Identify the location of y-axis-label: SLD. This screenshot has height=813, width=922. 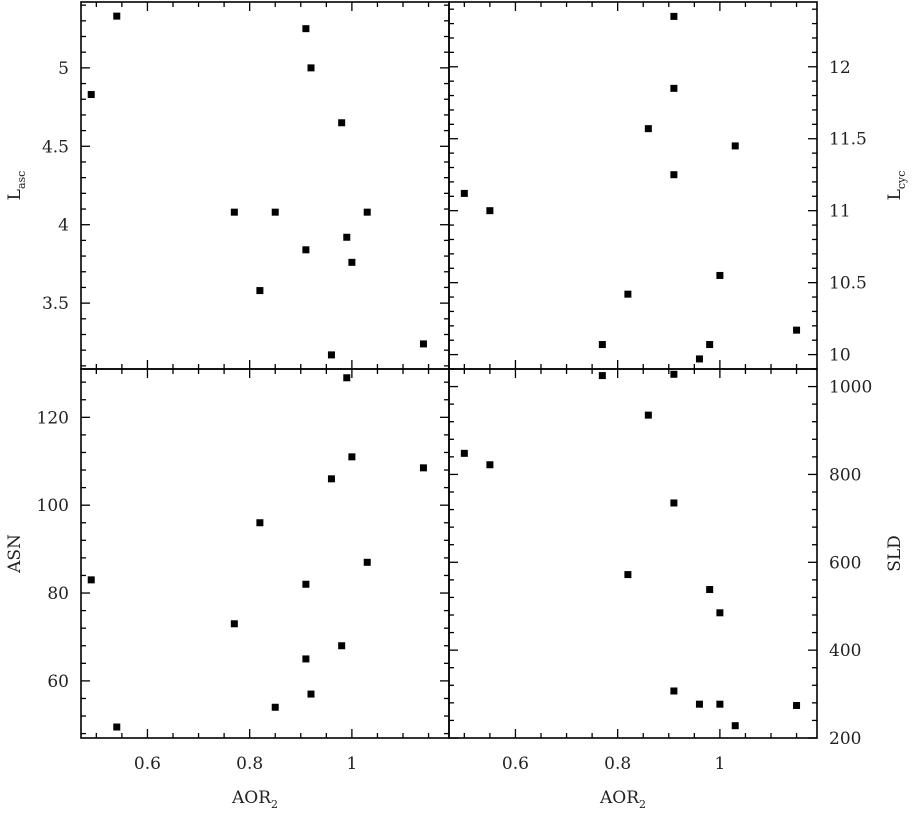
(895, 553).